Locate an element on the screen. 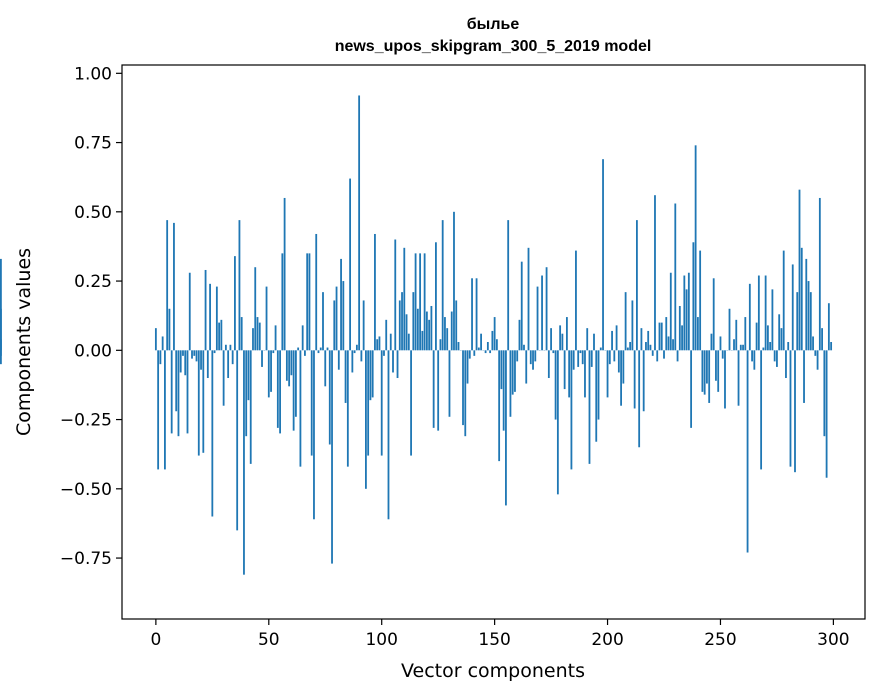 This screenshot has width=880, height=696. x-tick-label: 200 is located at coordinates (607, 640).